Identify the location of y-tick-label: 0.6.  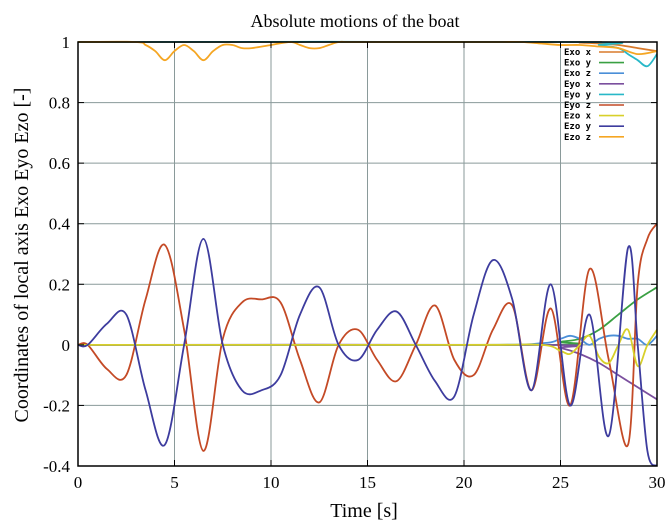
(59, 163).